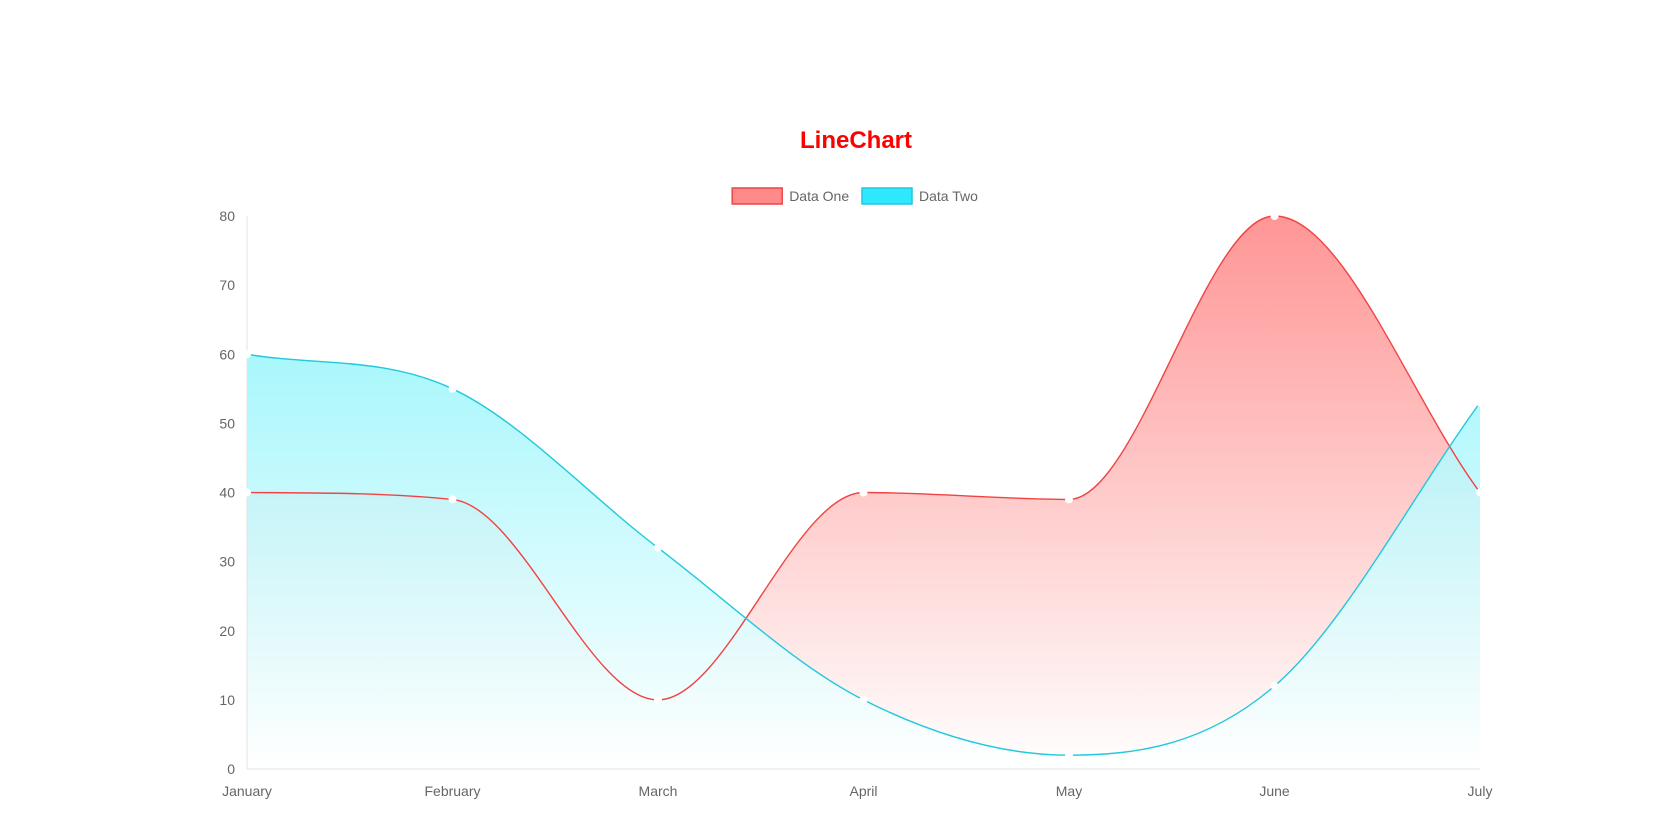 This screenshot has width=1662, height=821. I want to click on y-tick-label: 80, so click(227, 216).